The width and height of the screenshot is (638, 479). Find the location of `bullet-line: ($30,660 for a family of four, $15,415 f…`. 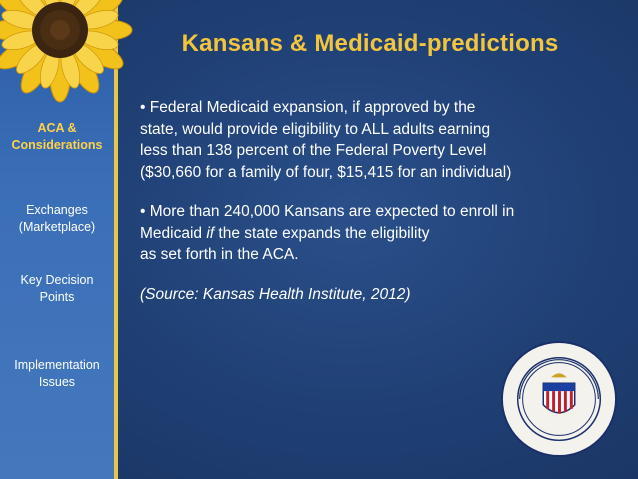

bullet-line: ($30,660 for a family of four, $15,415 f… is located at coordinates (326, 172).